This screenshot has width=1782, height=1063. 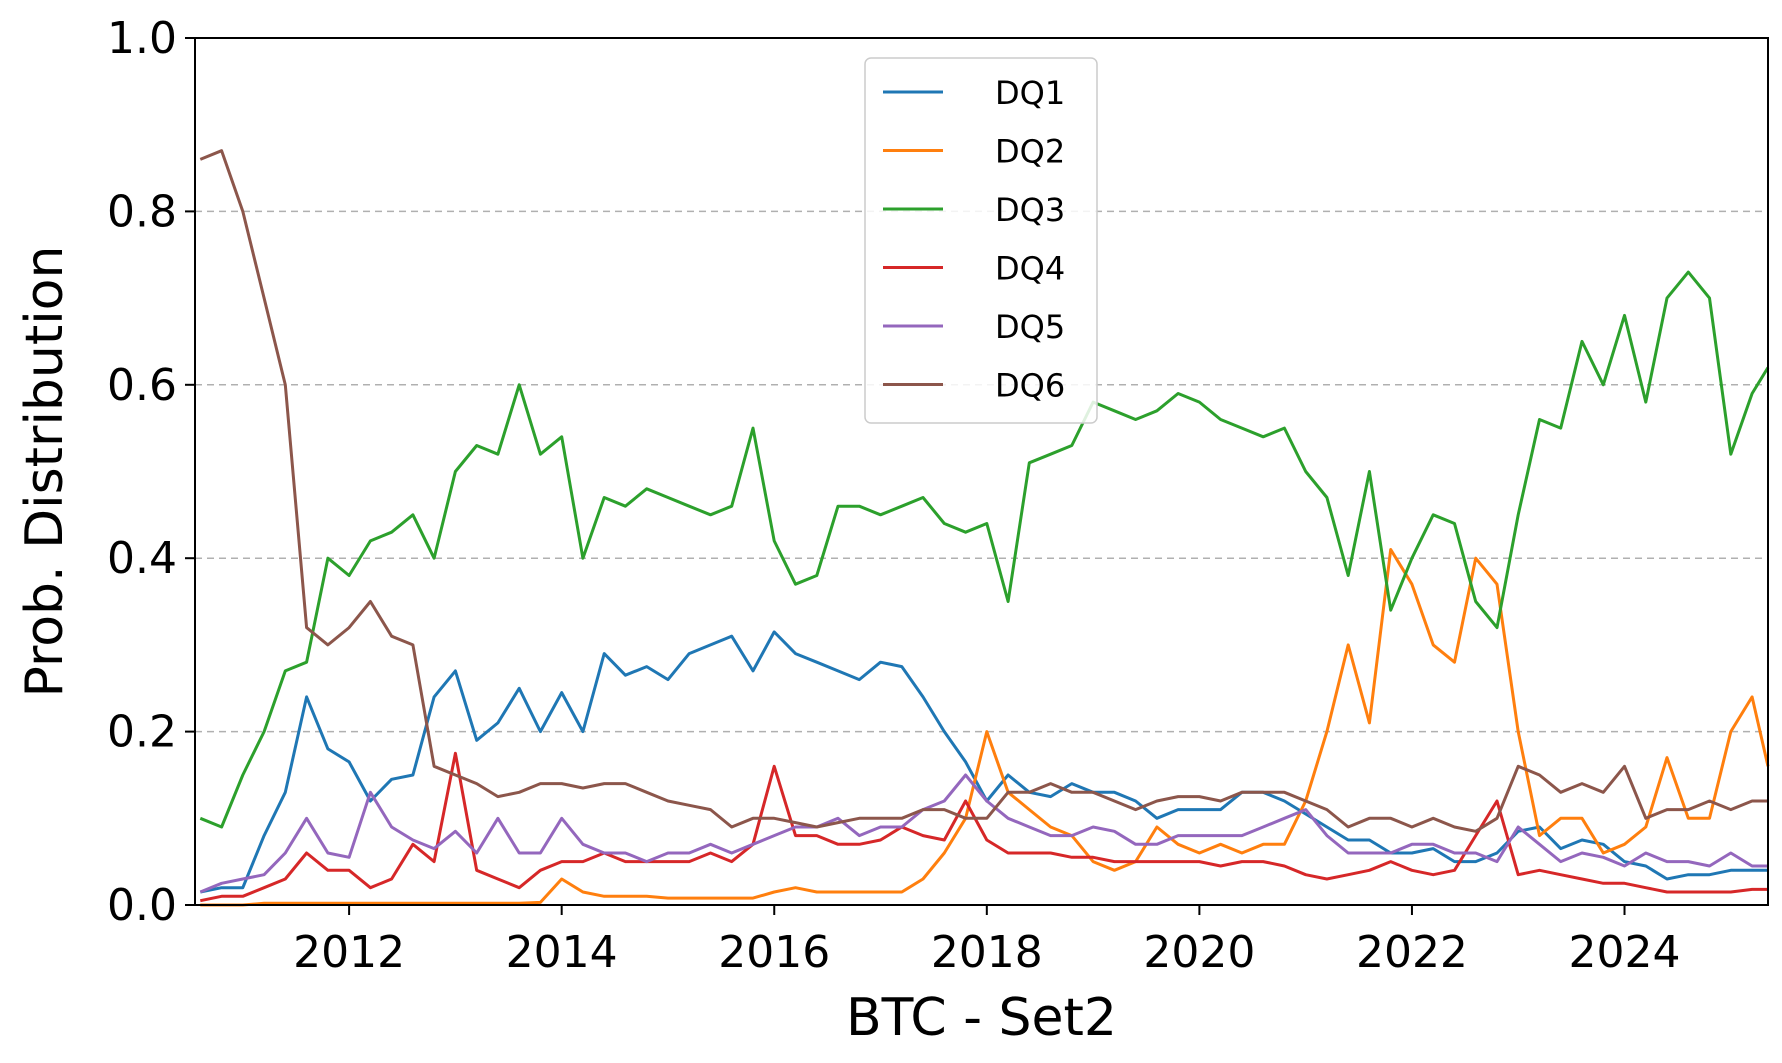 I want to click on x-axis-ticks: 2012 2014 2016 2018 2020 2022 2024, so click(x=987, y=941).